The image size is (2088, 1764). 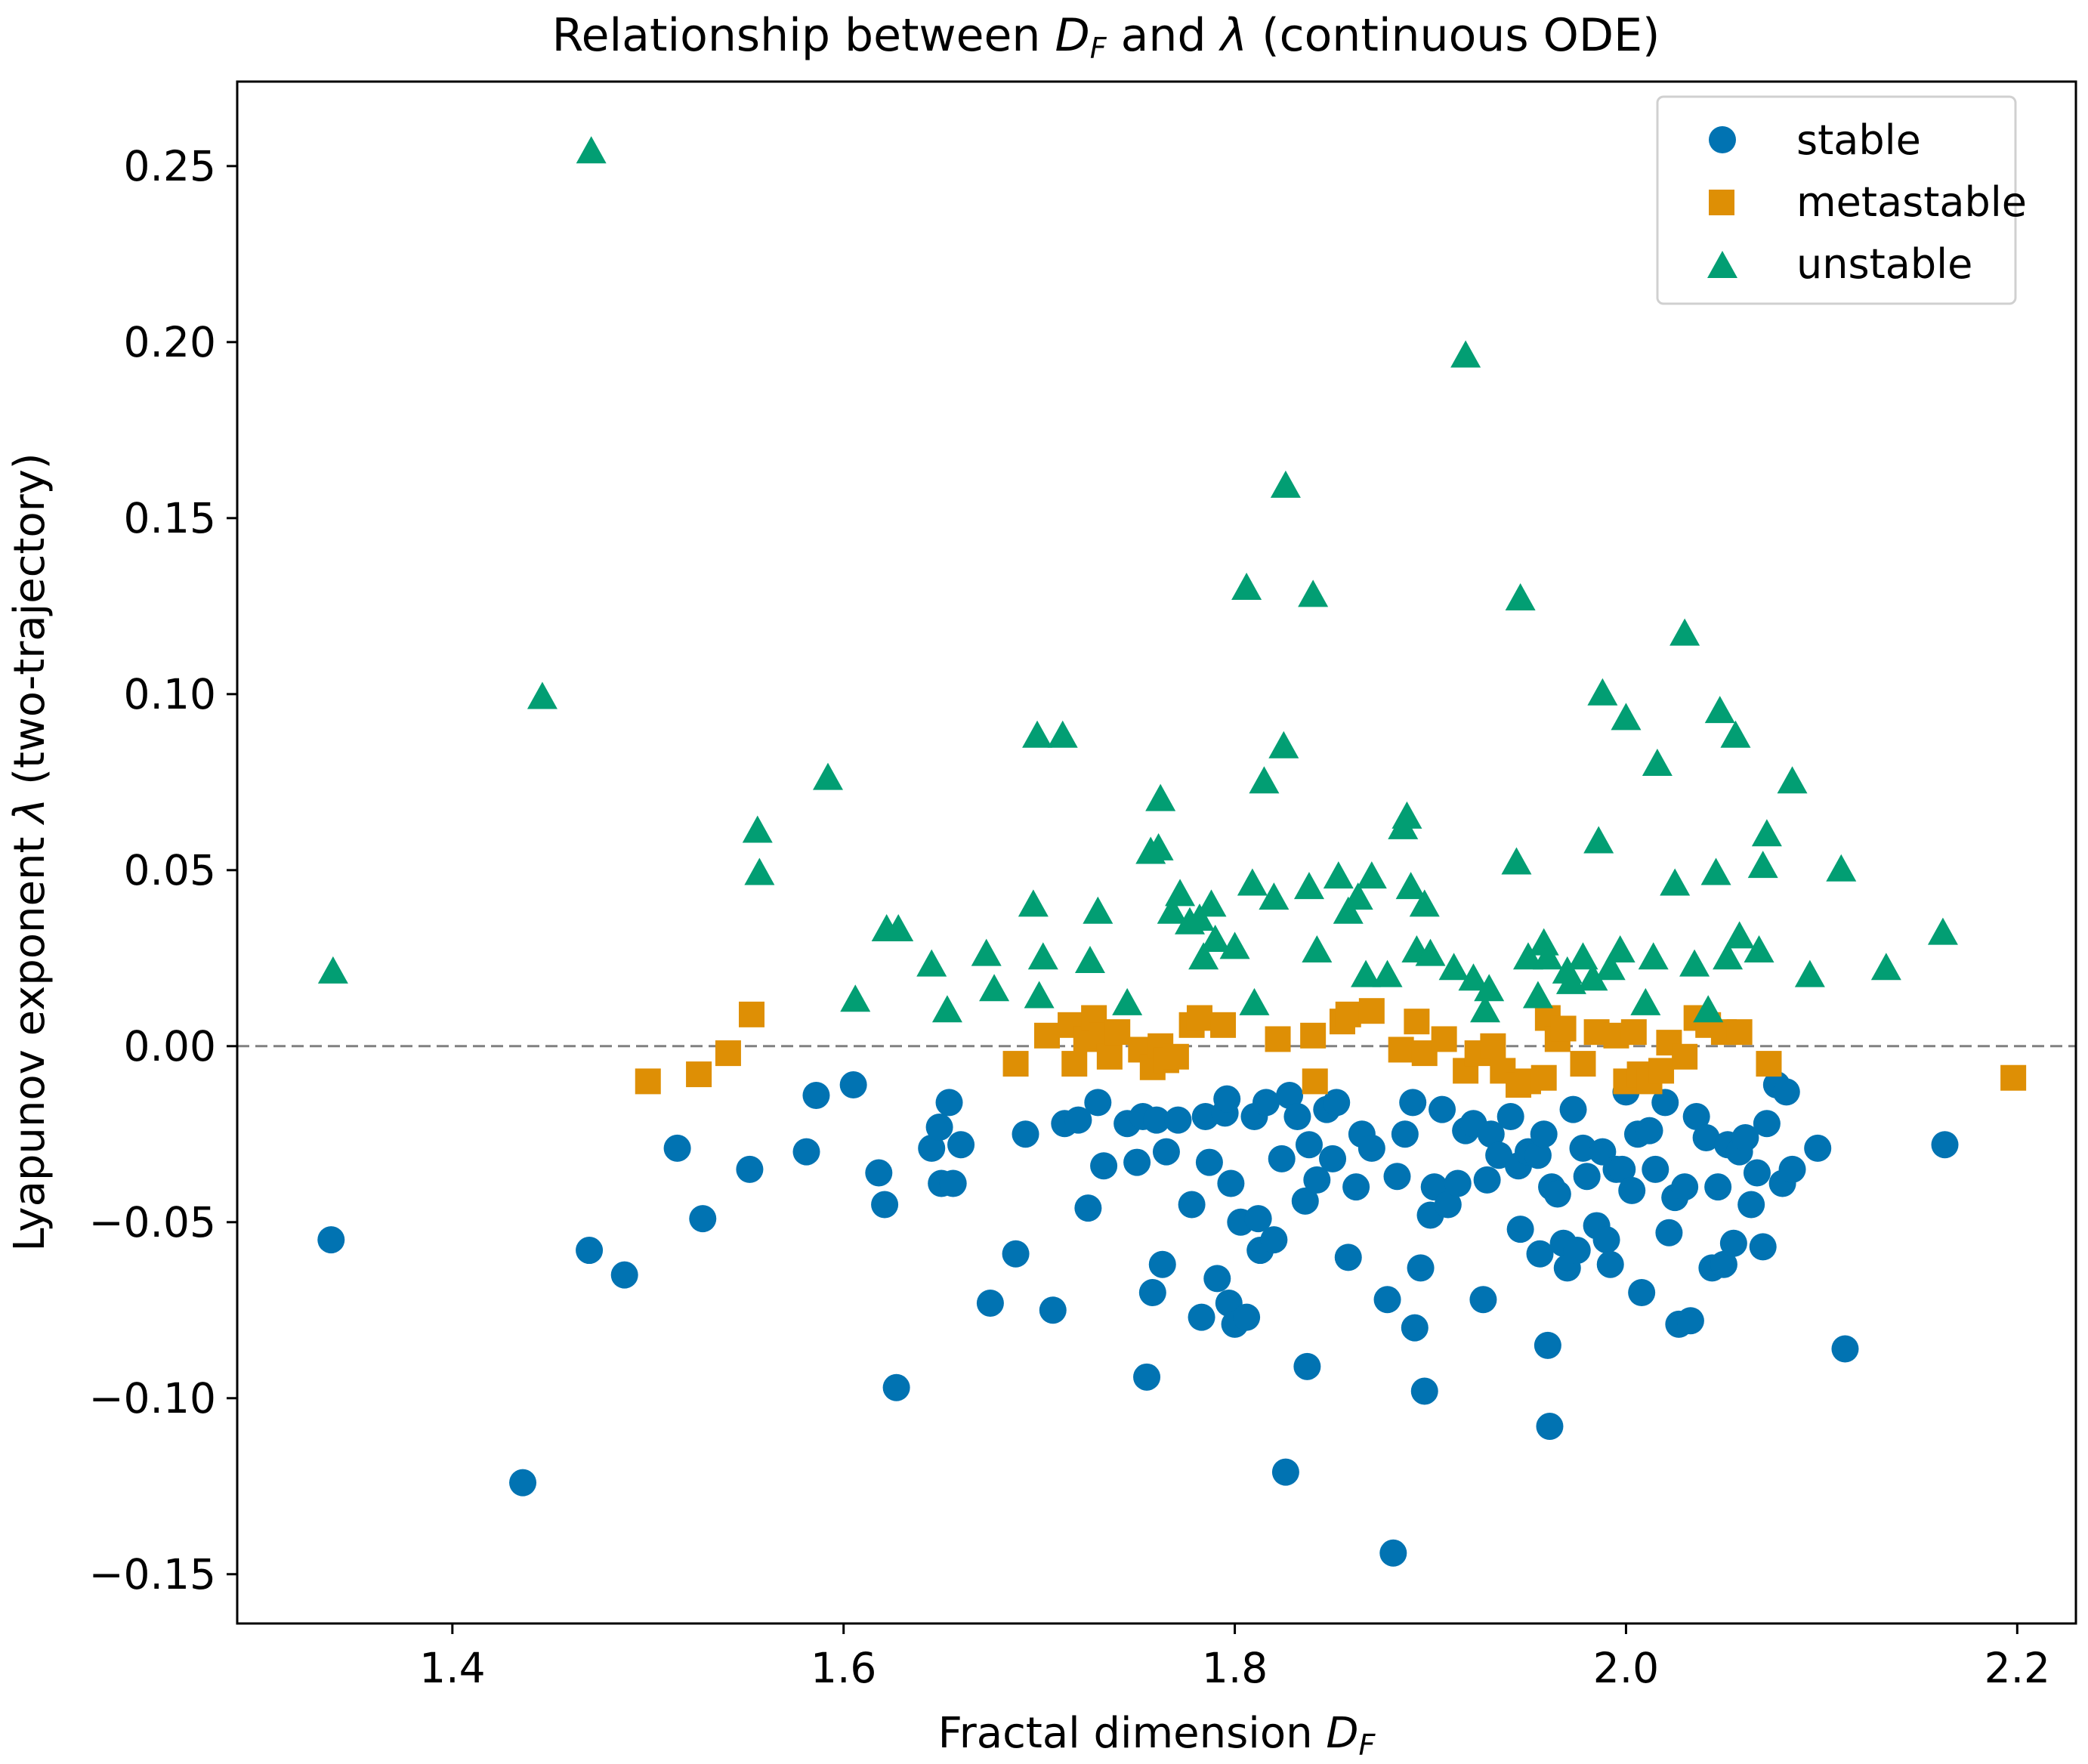 I want to click on legend-marker-metastable, so click(x=1722, y=202).